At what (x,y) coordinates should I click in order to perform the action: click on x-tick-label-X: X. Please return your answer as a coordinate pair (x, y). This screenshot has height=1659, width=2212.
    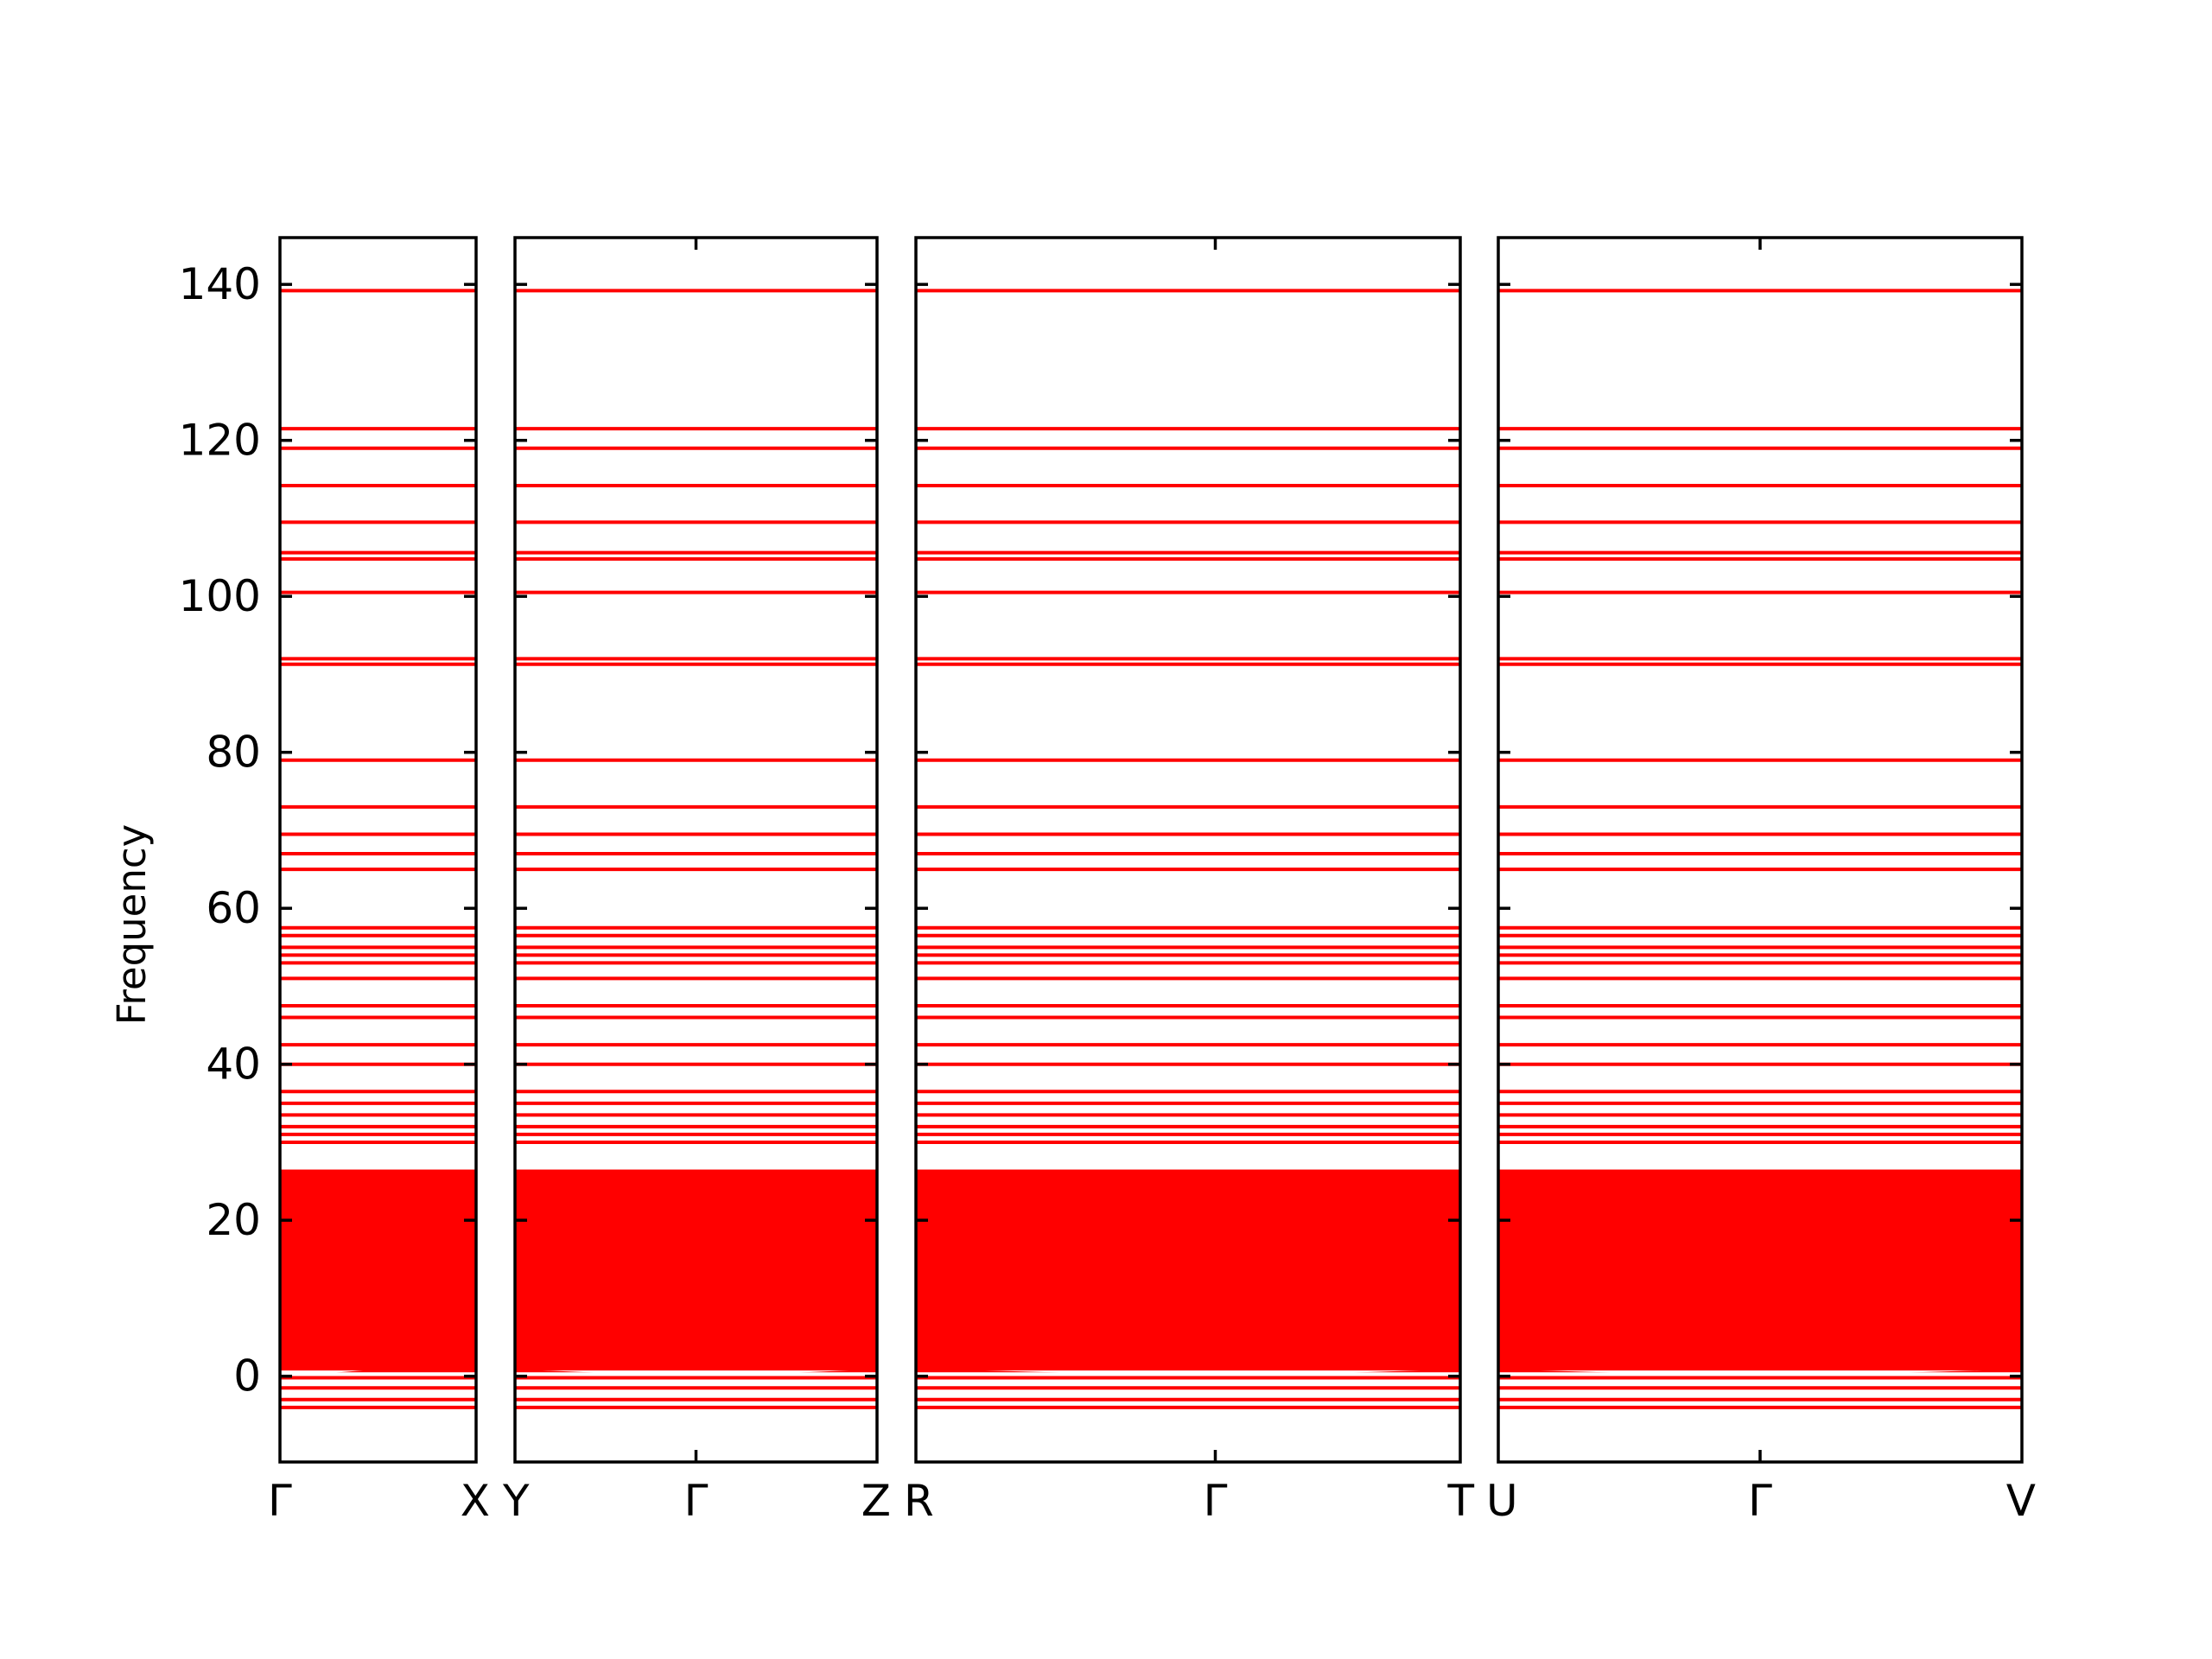
    Looking at the image, I should click on (475, 1501).